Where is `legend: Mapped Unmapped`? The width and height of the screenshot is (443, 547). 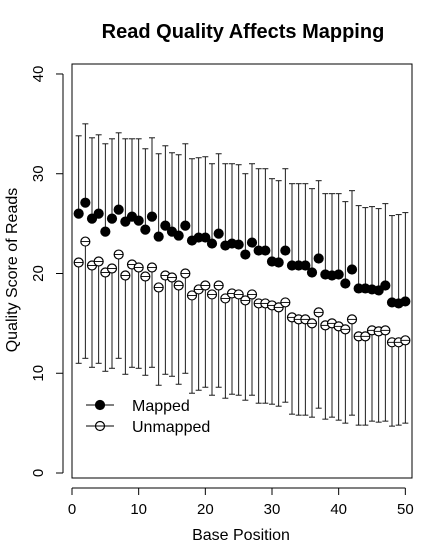 legend: Mapped Unmapped is located at coordinates (148, 417).